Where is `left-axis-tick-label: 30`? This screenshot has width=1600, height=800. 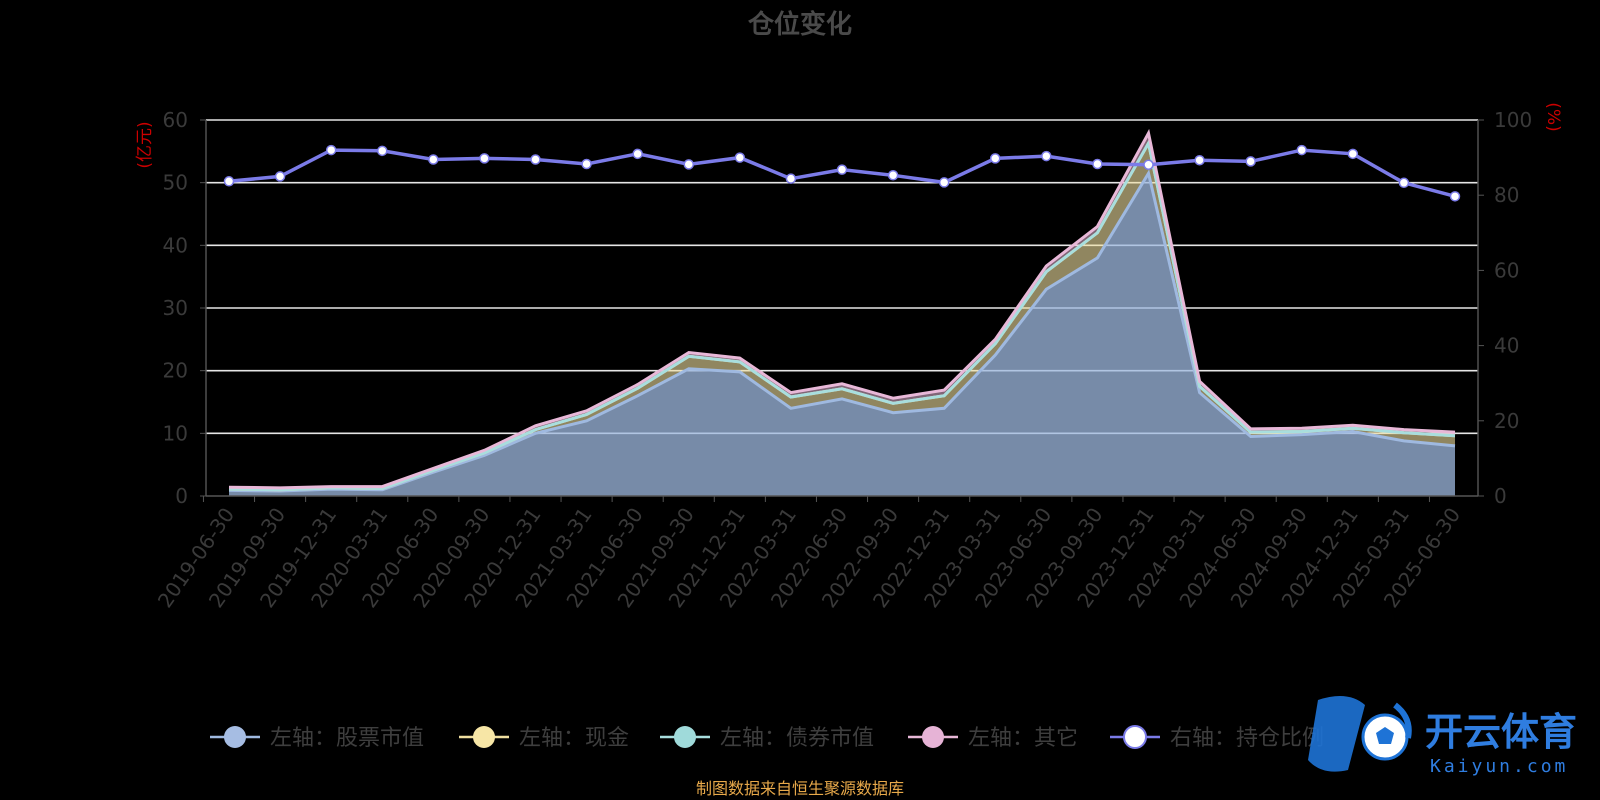
left-axis-tick-label: 30 is located at coordinates (175, 308).